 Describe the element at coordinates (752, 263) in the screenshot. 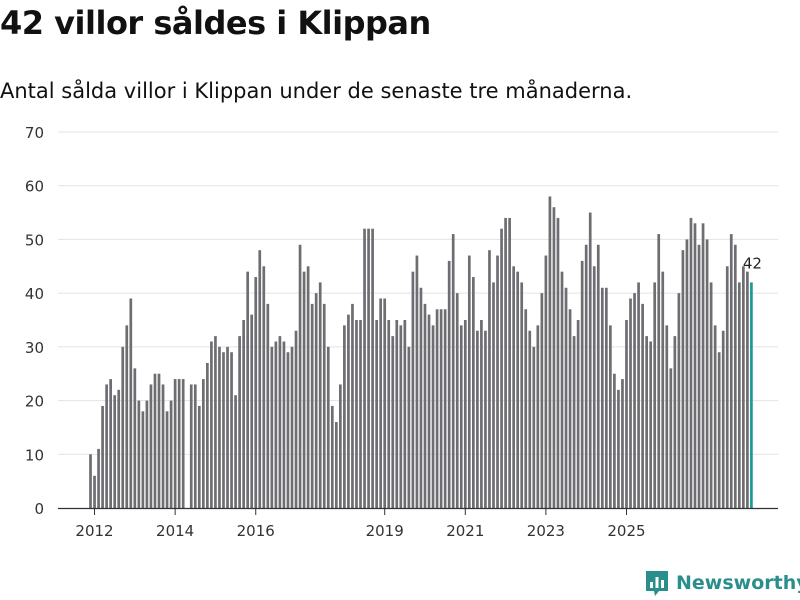

I see `highlight-value-label: 42` at that location.